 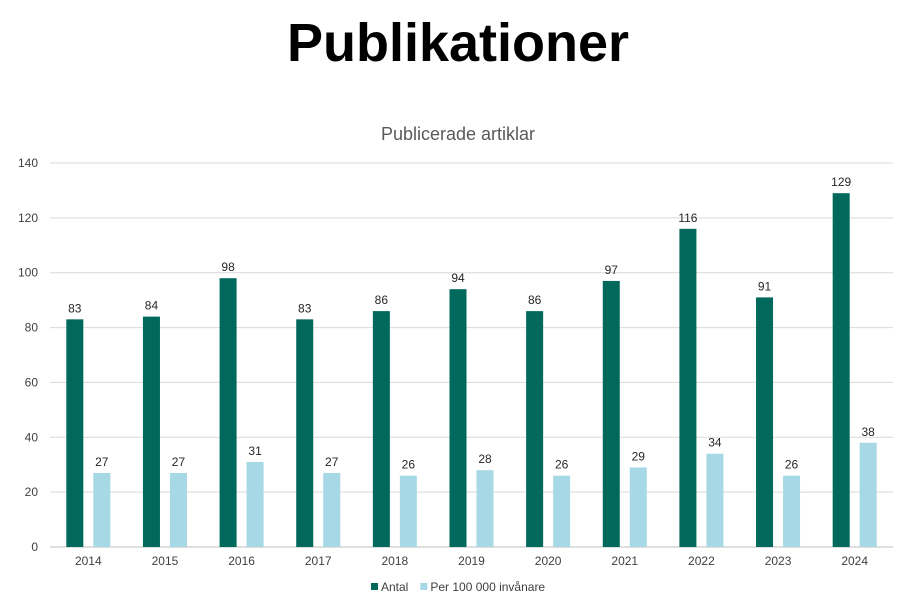 I want to click on data-label: 97, so click(x=612, y=270).